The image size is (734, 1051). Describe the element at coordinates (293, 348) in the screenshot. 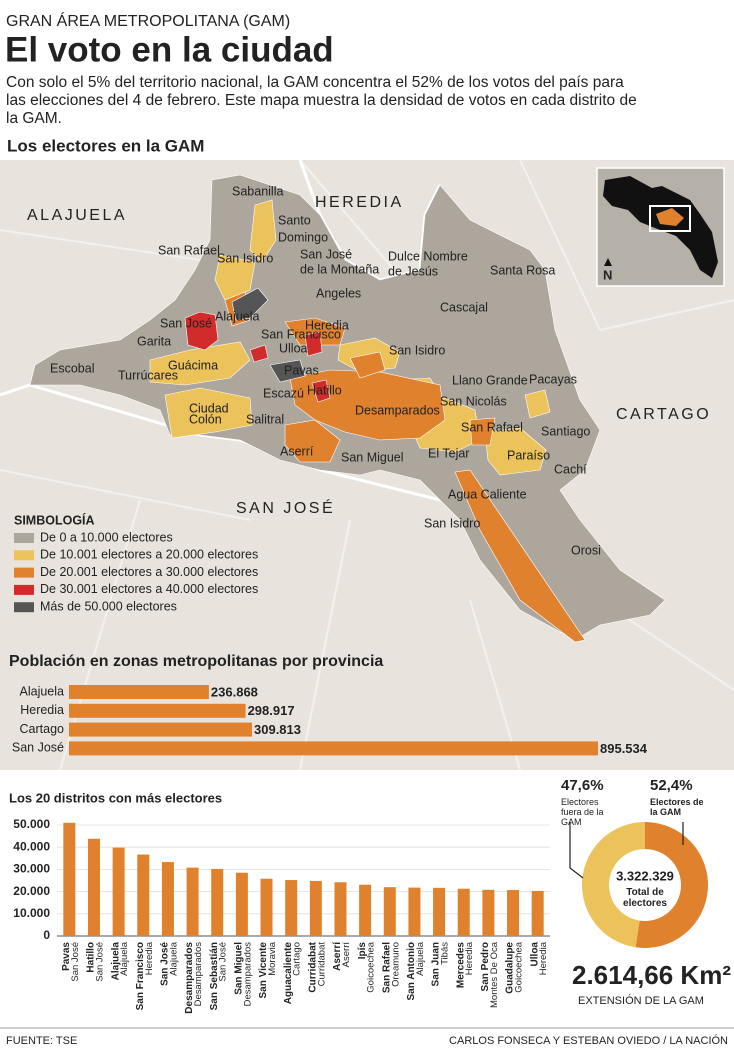

I see `district-label: Ulloa` at that location.